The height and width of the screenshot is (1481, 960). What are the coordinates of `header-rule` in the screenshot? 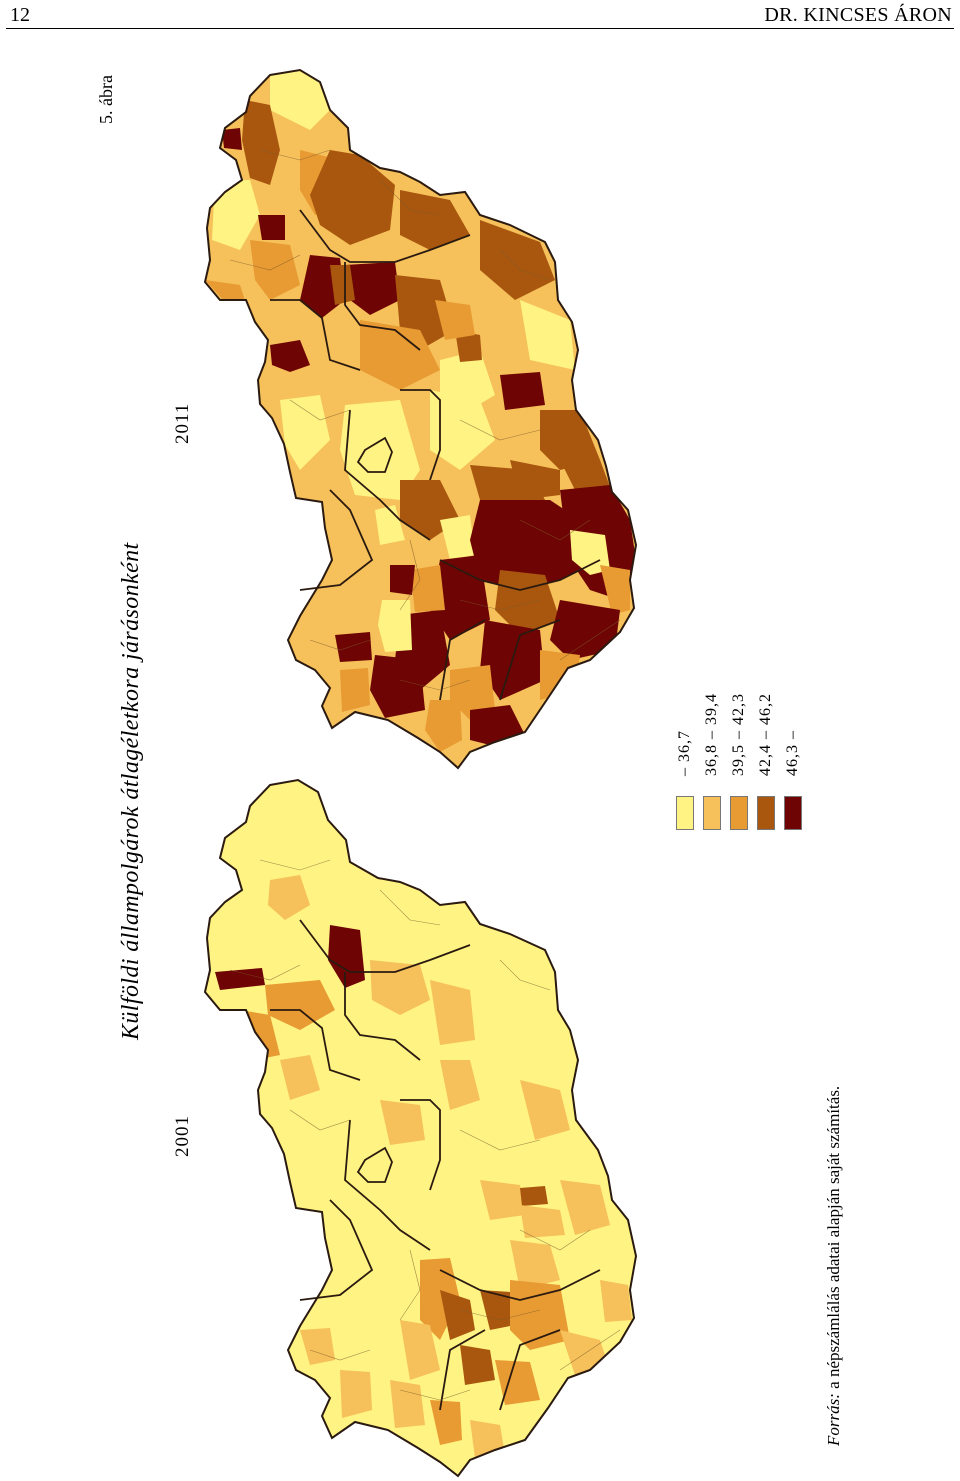 It's located at (480, 28).